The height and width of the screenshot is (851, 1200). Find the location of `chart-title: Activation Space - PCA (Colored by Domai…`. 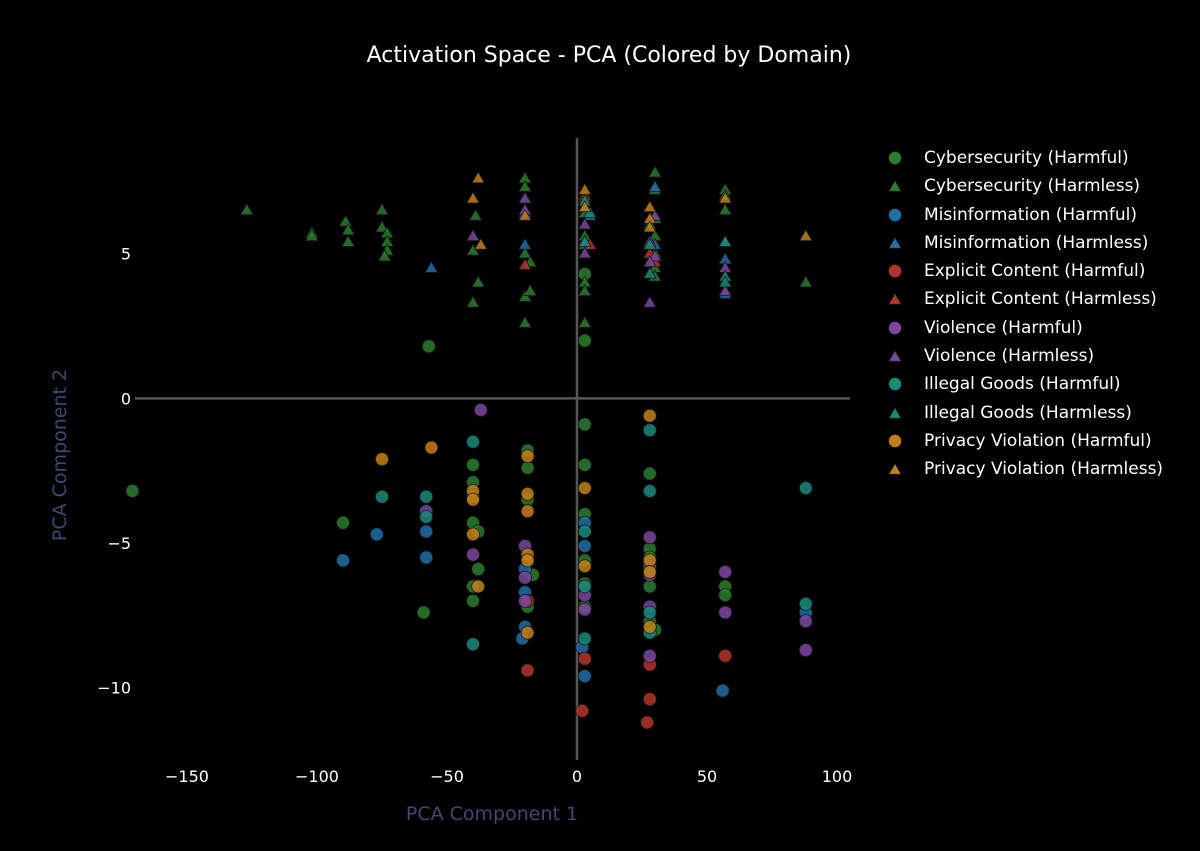

chart-title: Activation Space - PCA (Colored by Domai… is located at coordinates (609, 55).